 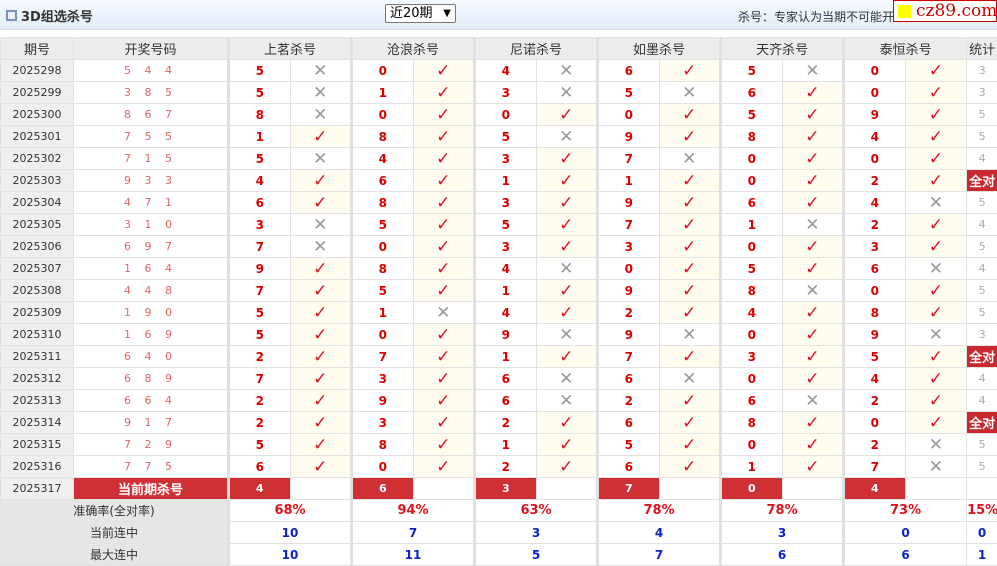 What do you see at coordinates (37, 444) in the screenshot?
I see `period-cell: 2025315` at bounding box center [37, 444].